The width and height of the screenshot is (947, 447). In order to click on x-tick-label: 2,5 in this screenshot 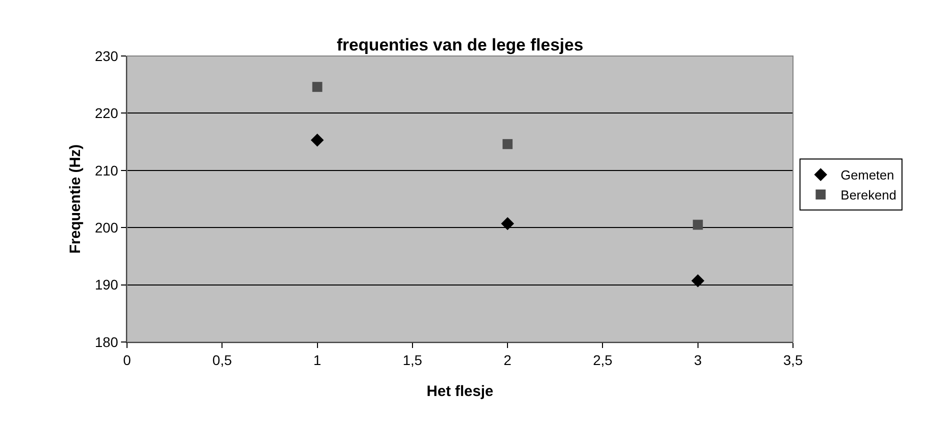, I will do `click(602, 360)`.